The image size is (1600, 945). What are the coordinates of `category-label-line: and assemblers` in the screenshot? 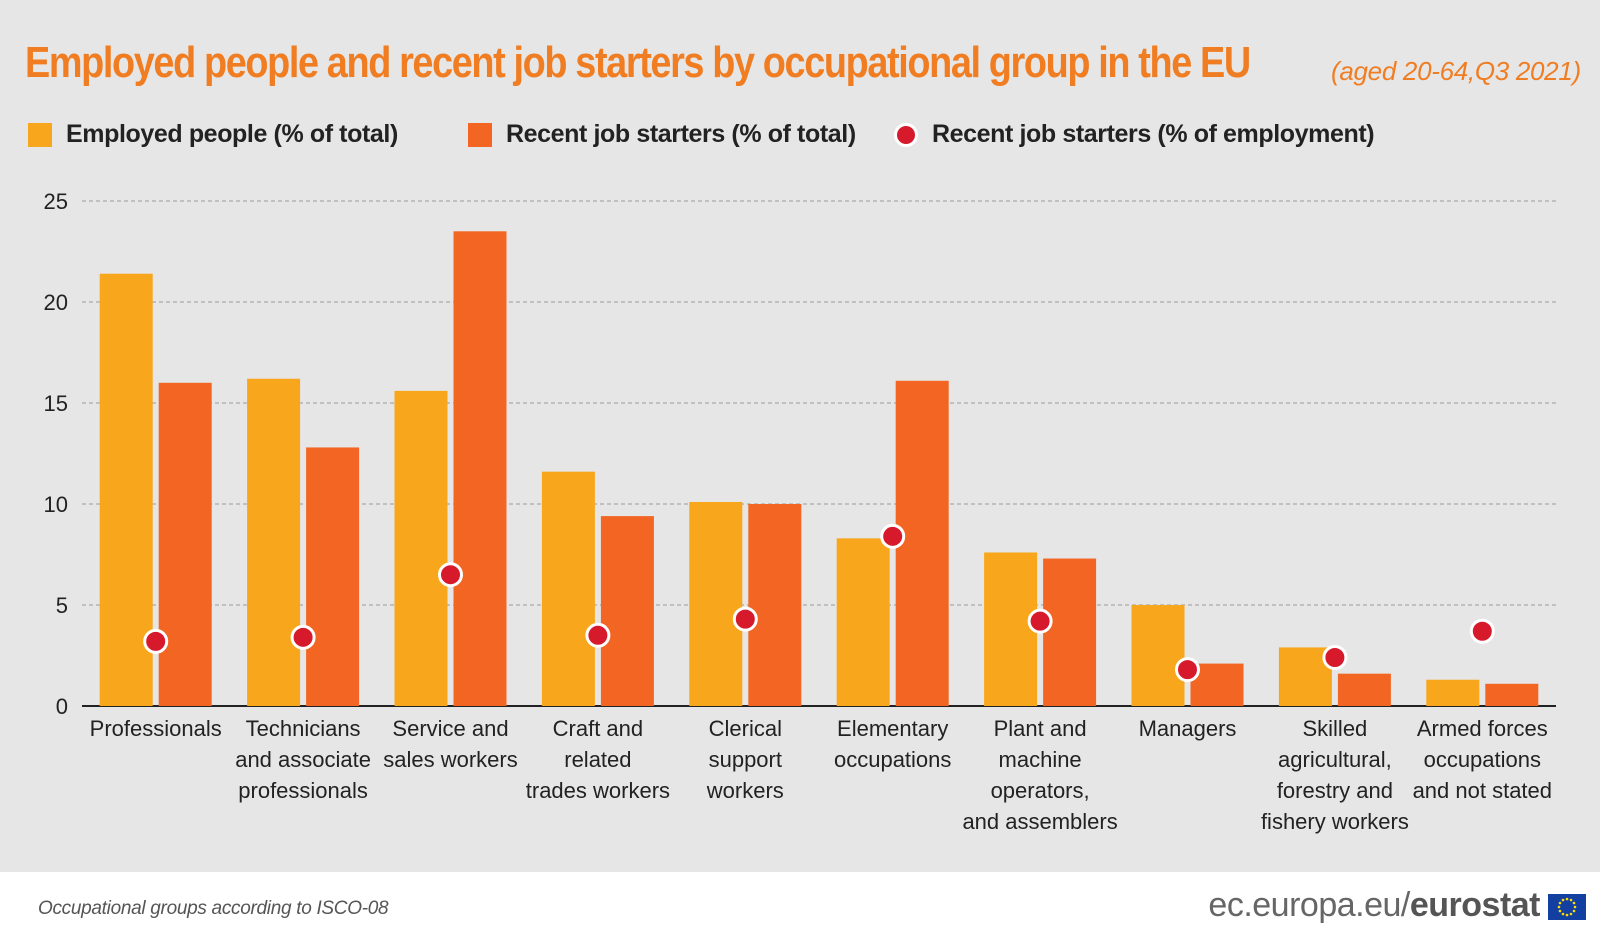 It's located at (1039, 821).